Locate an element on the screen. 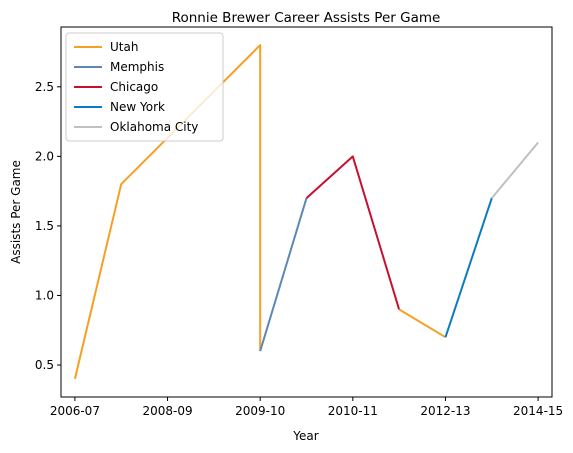 This screenshot has width=573, height=453. chart-title: Ronnie Brewer Career Assists Per Game is located at coordinates (306, 18).